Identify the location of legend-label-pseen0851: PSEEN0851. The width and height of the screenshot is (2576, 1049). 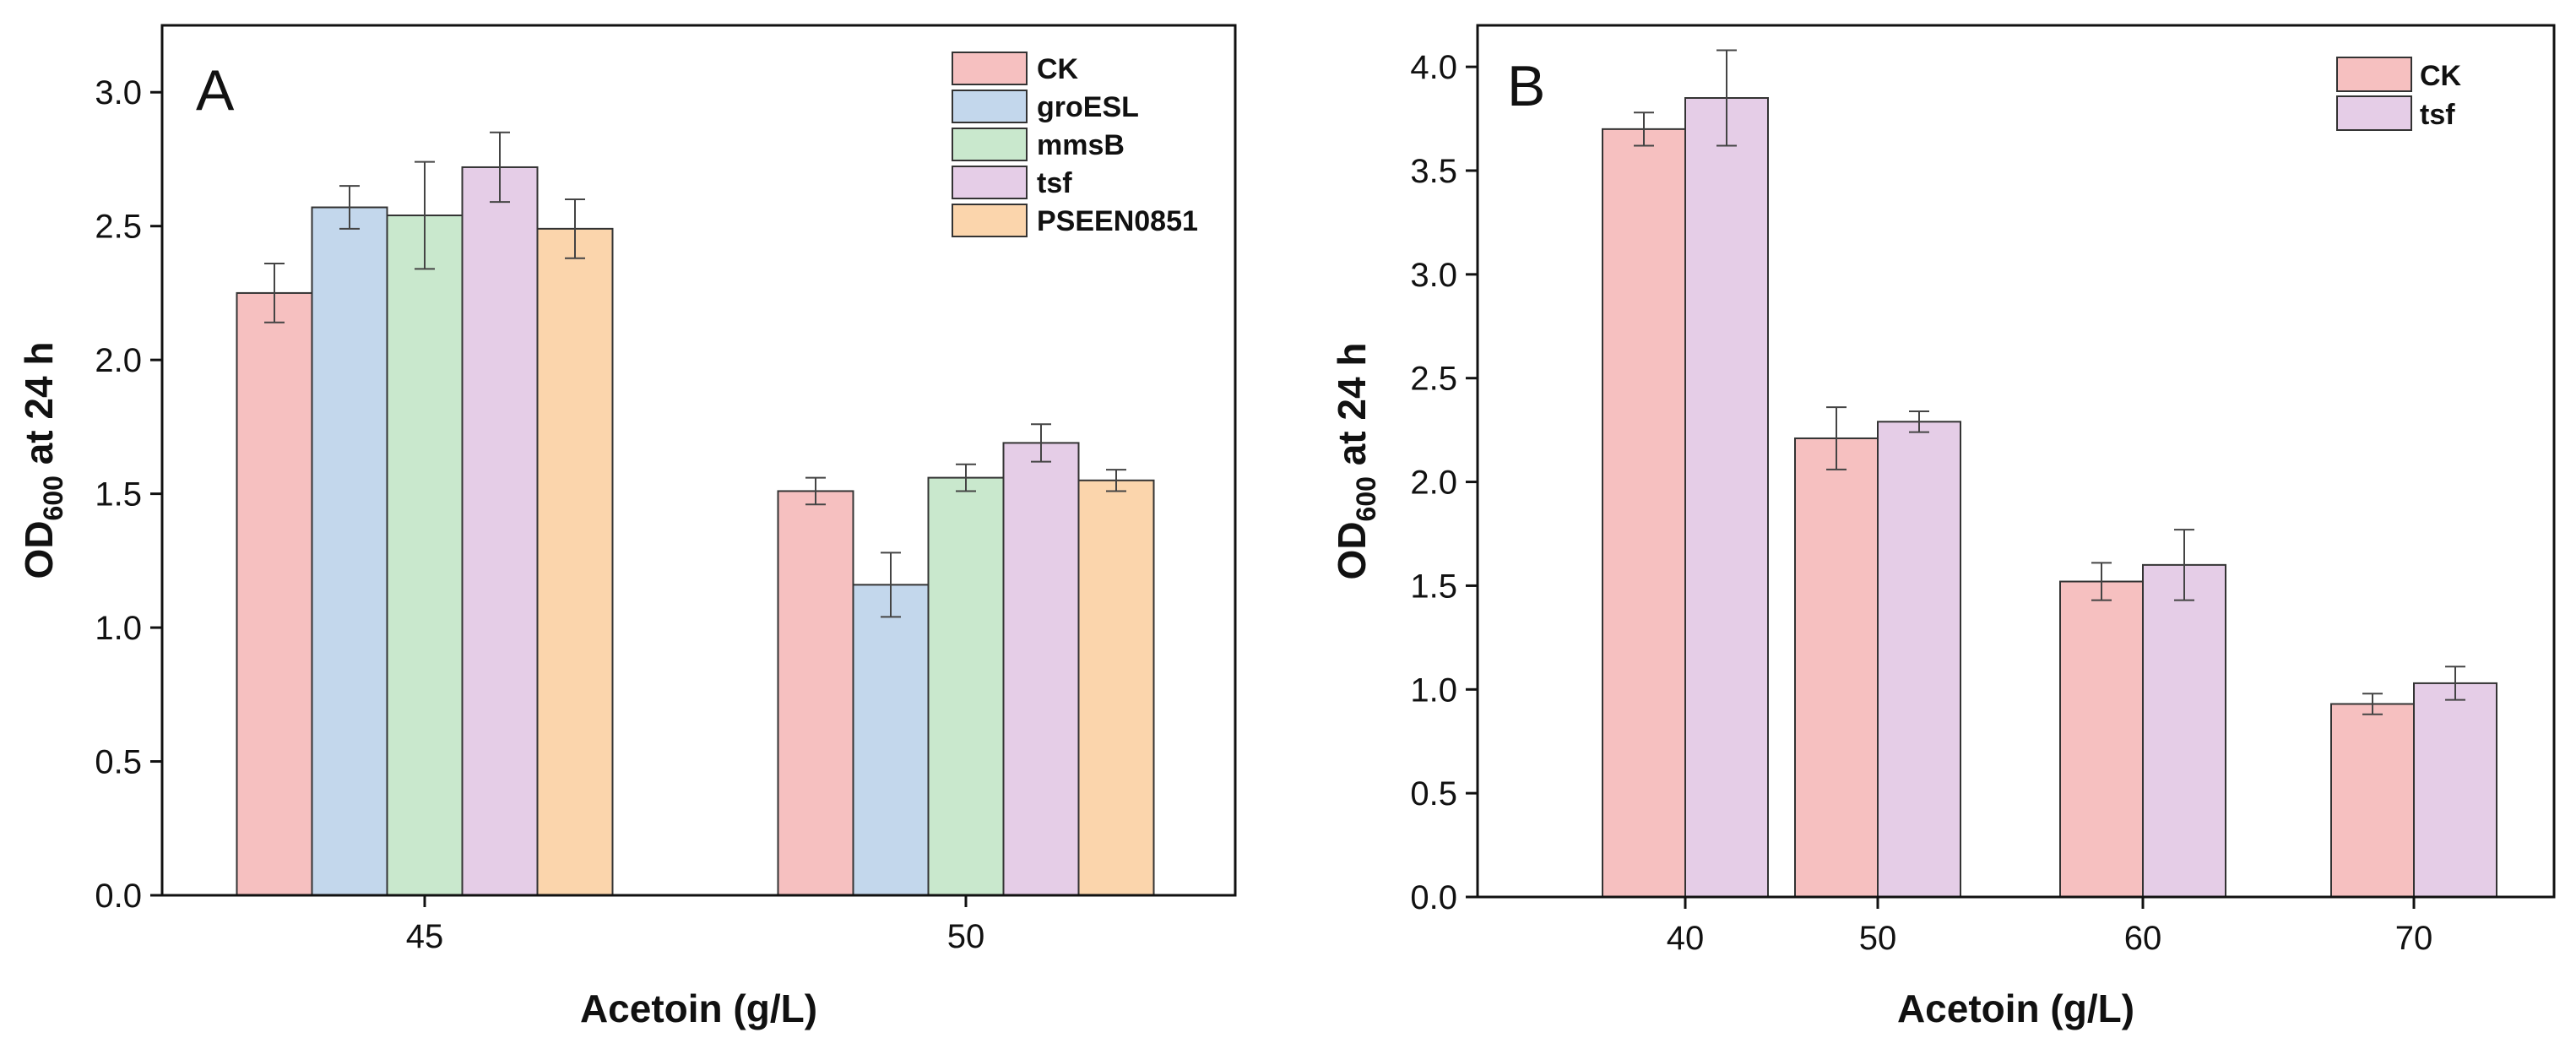
(1117, 221).